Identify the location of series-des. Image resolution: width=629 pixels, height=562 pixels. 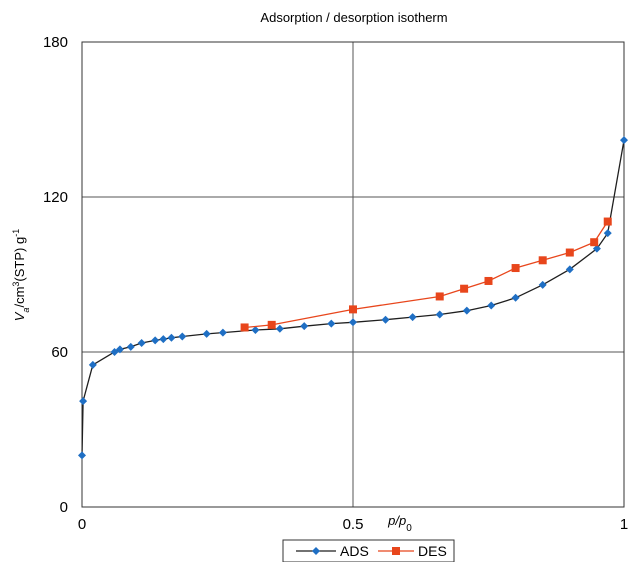
(426, 274).